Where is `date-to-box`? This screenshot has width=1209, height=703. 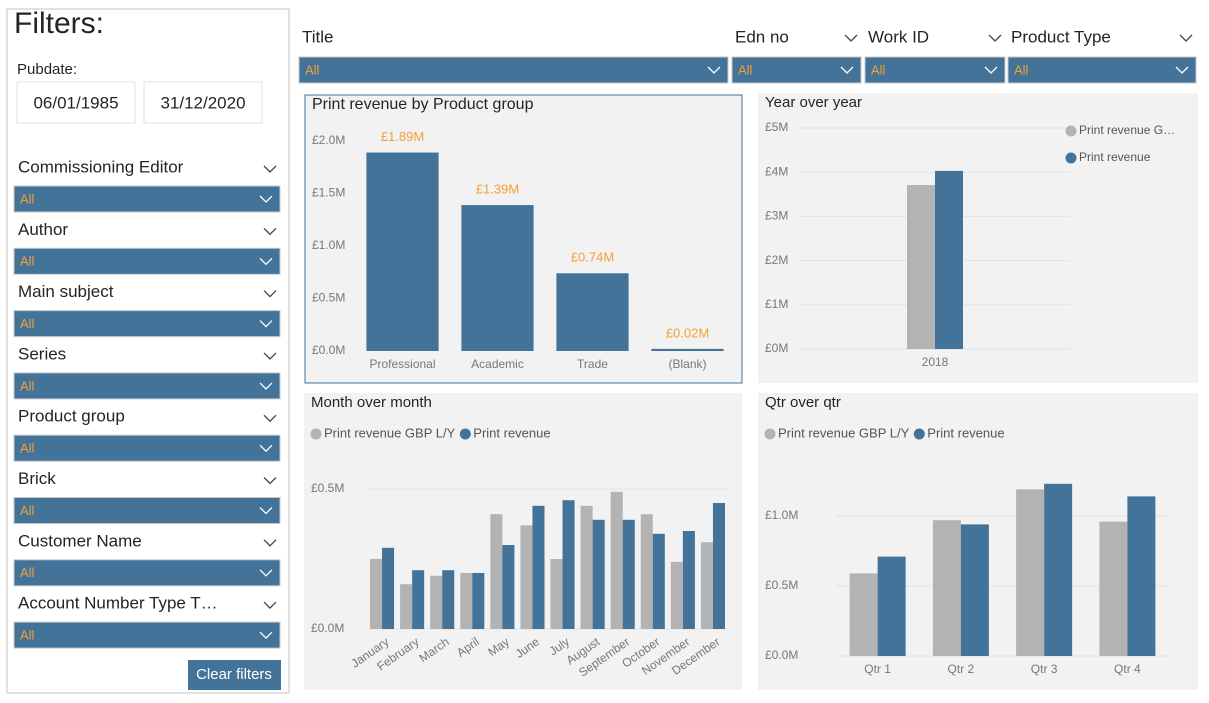 date-to-box is located at coordinates (203, 102).